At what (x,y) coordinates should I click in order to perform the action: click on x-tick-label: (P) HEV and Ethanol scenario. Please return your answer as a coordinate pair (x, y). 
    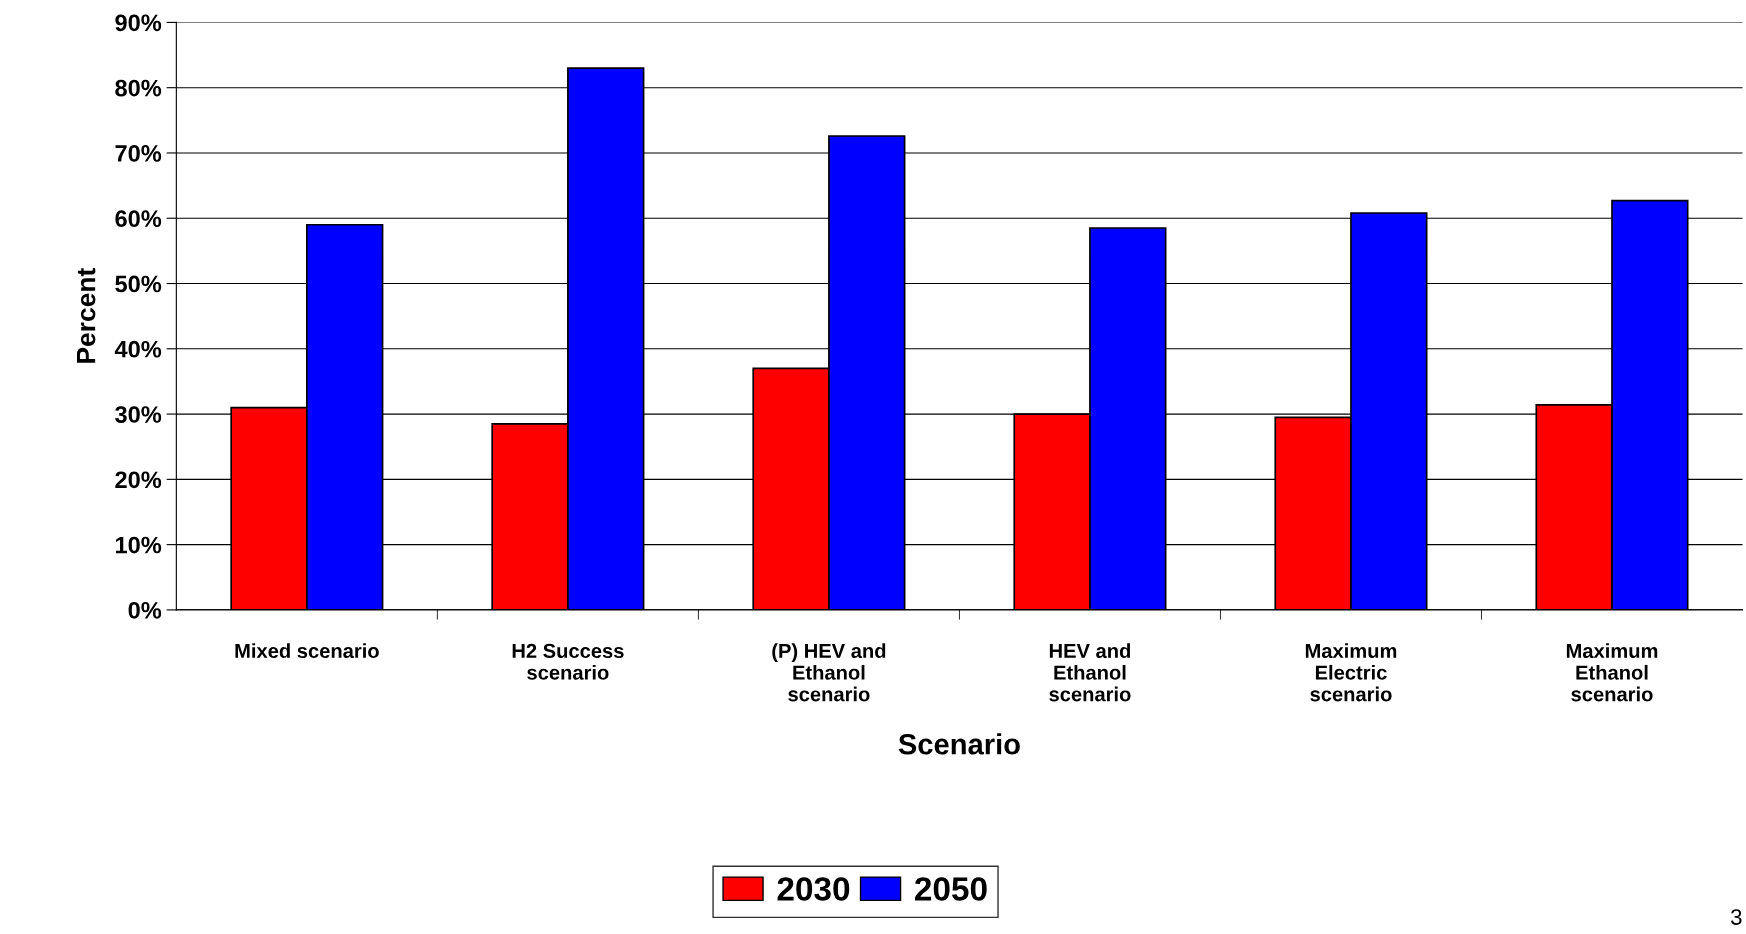
    Looking at the image, I should click on (829, 672).